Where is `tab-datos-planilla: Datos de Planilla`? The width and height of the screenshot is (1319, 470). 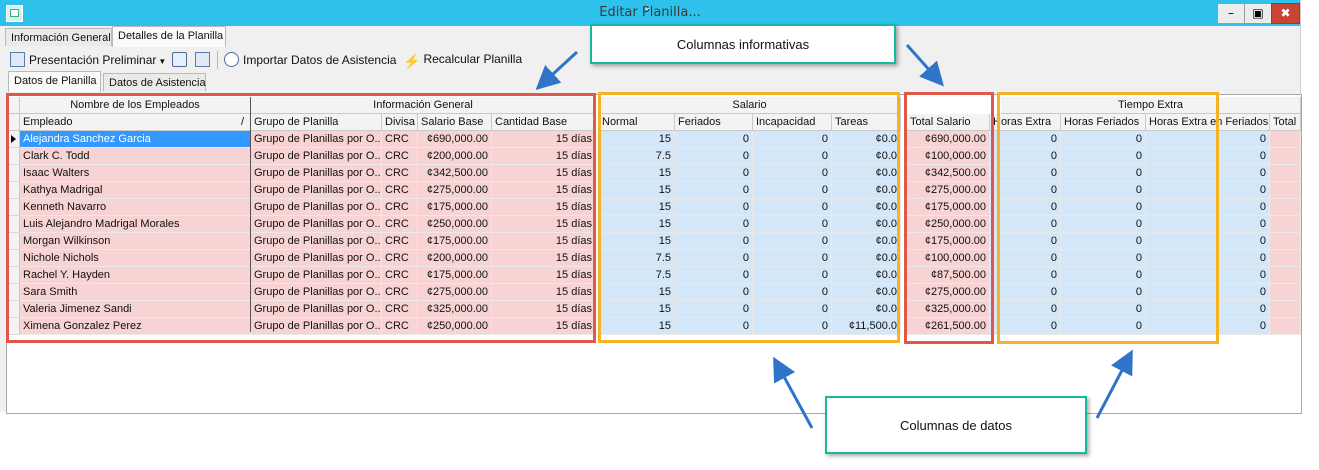
tab-datos-planilla: Datos de Planilla is located at coordinates (54, 81).